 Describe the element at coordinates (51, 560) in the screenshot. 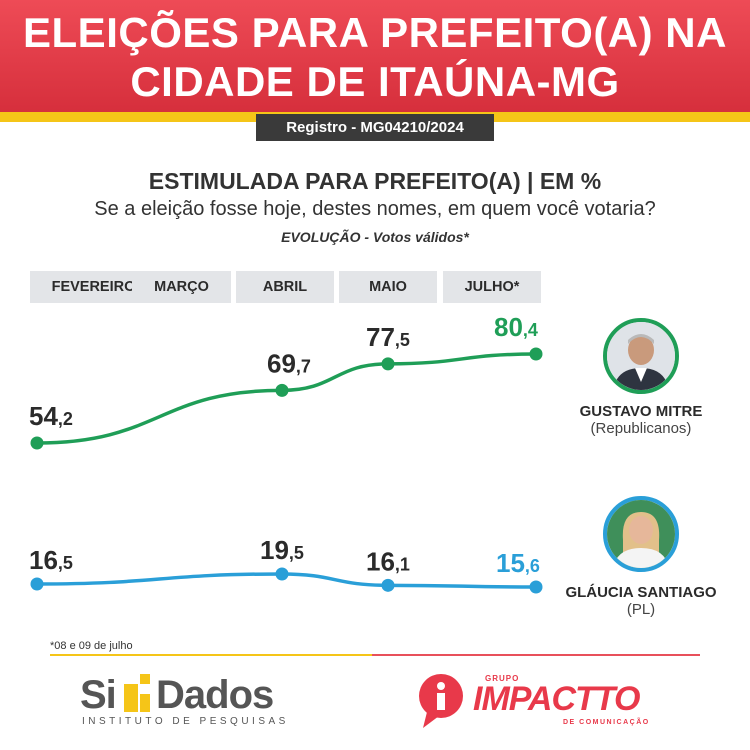

I see `data-label-1-0: 16,5` at that location.